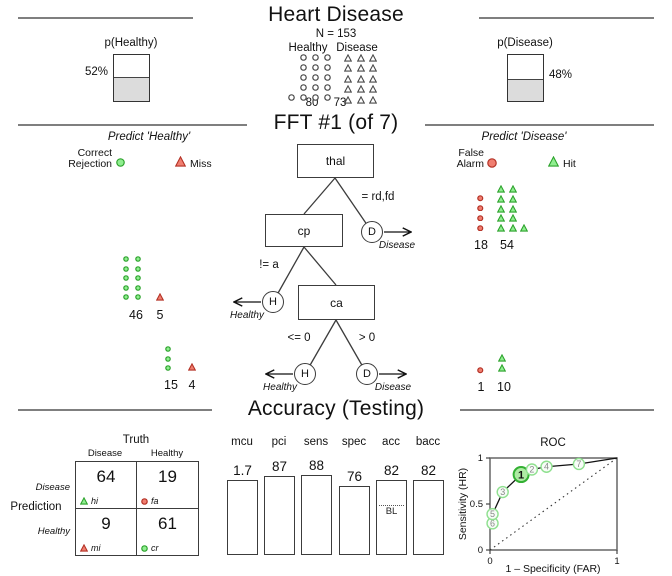 The width and height of the screenshot is (672, 576). I want to click on n-label: N = 153, so click(336, 34).